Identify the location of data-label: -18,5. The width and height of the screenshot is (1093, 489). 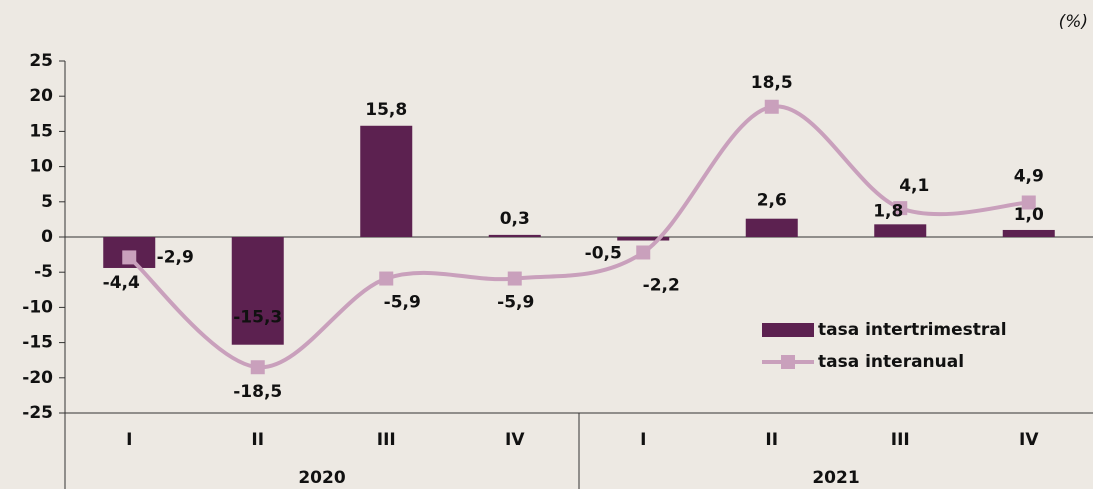
(257, 392).